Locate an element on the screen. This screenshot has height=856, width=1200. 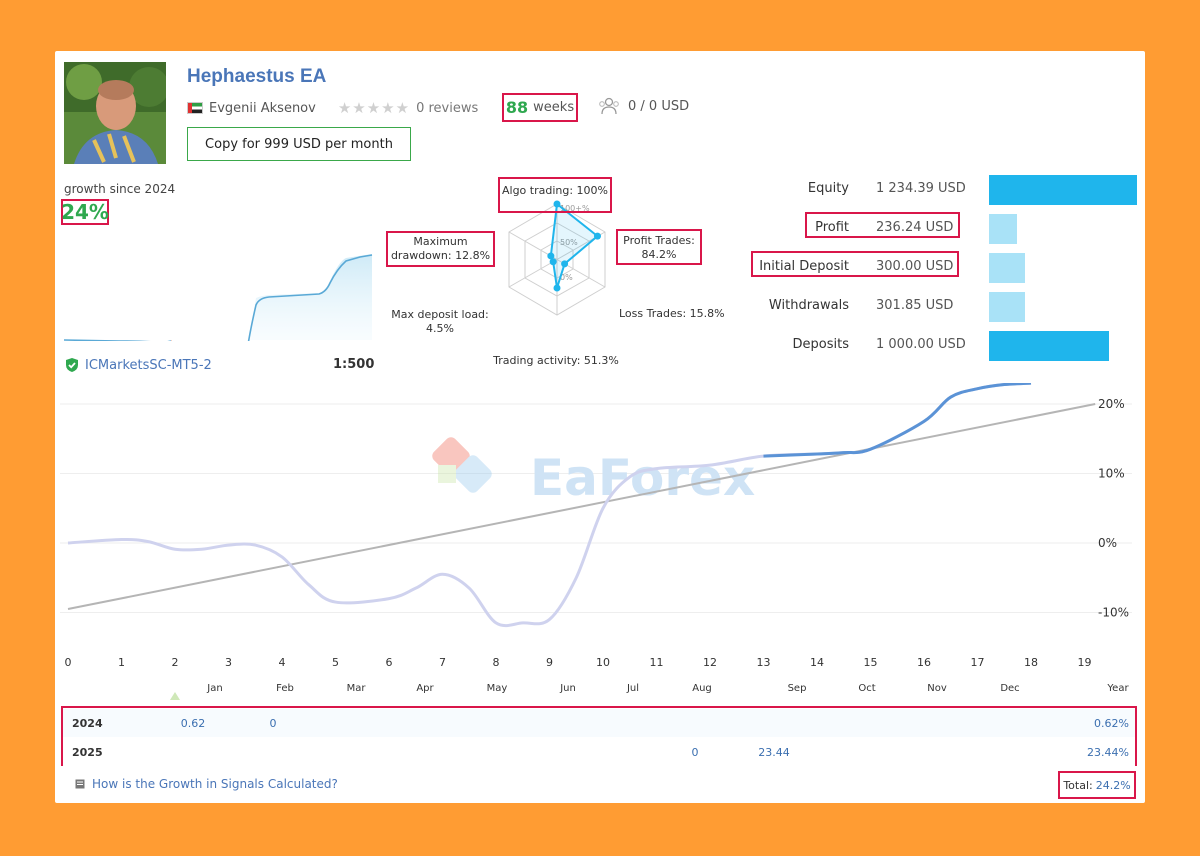
leverage-value: 1:500 is located at coordinates (354, 364).